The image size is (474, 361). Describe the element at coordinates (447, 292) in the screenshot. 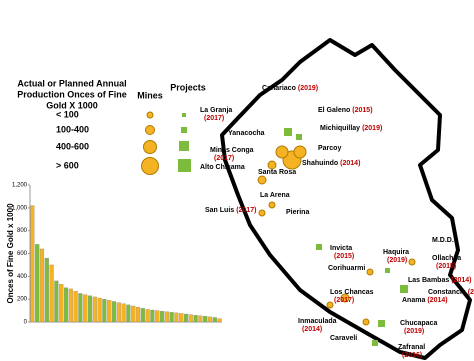

I see `place-name: Constancia` at that location.